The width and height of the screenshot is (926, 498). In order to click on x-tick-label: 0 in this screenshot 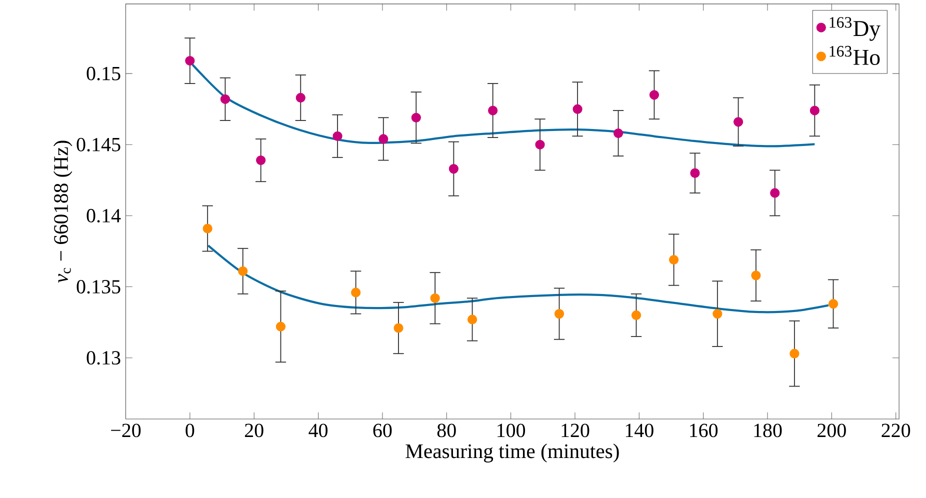, I will do `click(190, 431)`.